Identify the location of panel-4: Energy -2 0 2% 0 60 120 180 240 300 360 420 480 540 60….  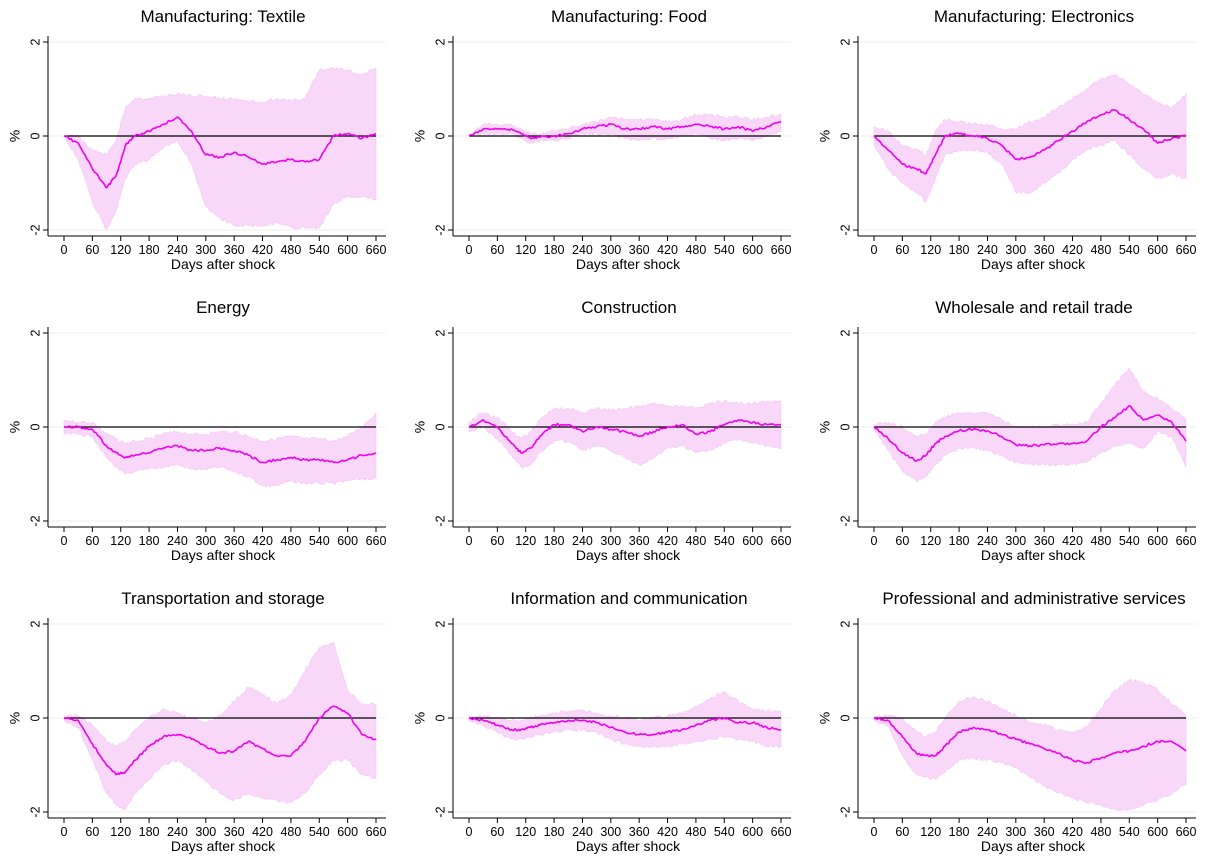
(197, 430).